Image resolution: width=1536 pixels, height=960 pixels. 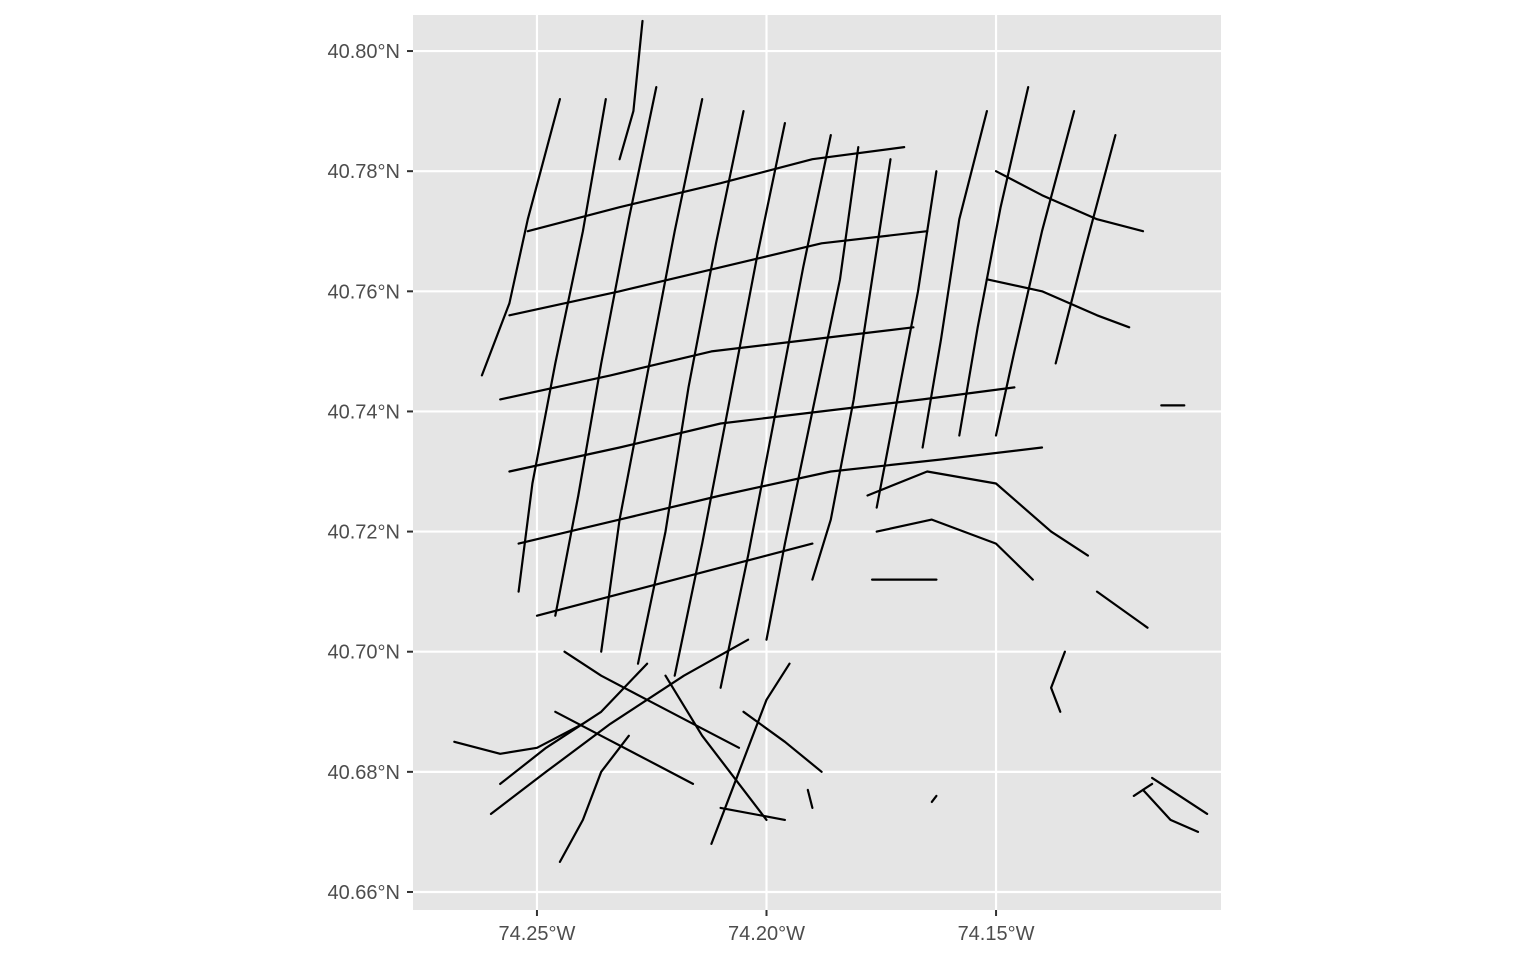 What do you see at coordinates (536, 934) in the screenshot?
I see `x-tick-label: 74.25°W` at bounding box center [536, 934].